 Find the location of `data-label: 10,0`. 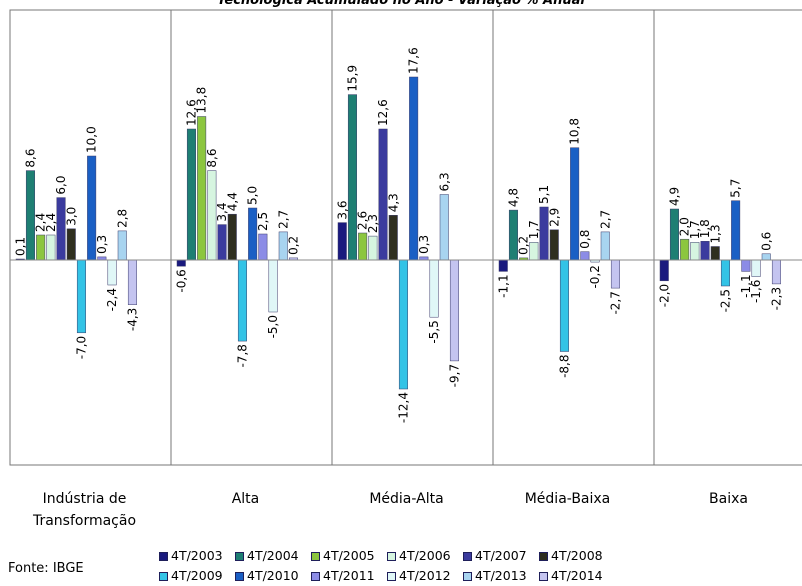

data-label: 10,0 is located at coordinates (92, 139).